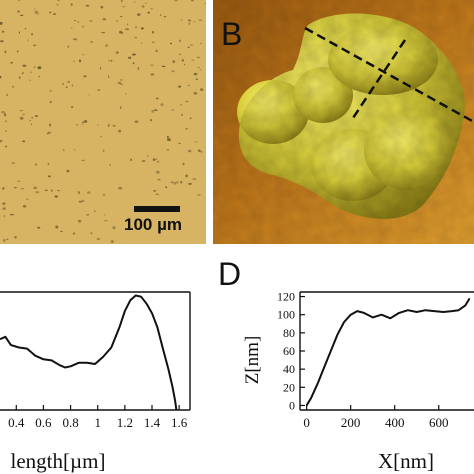 The height and width of the screenshot is (474, 474). Describe the element at coordinates (16, 422) in the screenshot. I see `x-tick-label: 0.4` at that location.